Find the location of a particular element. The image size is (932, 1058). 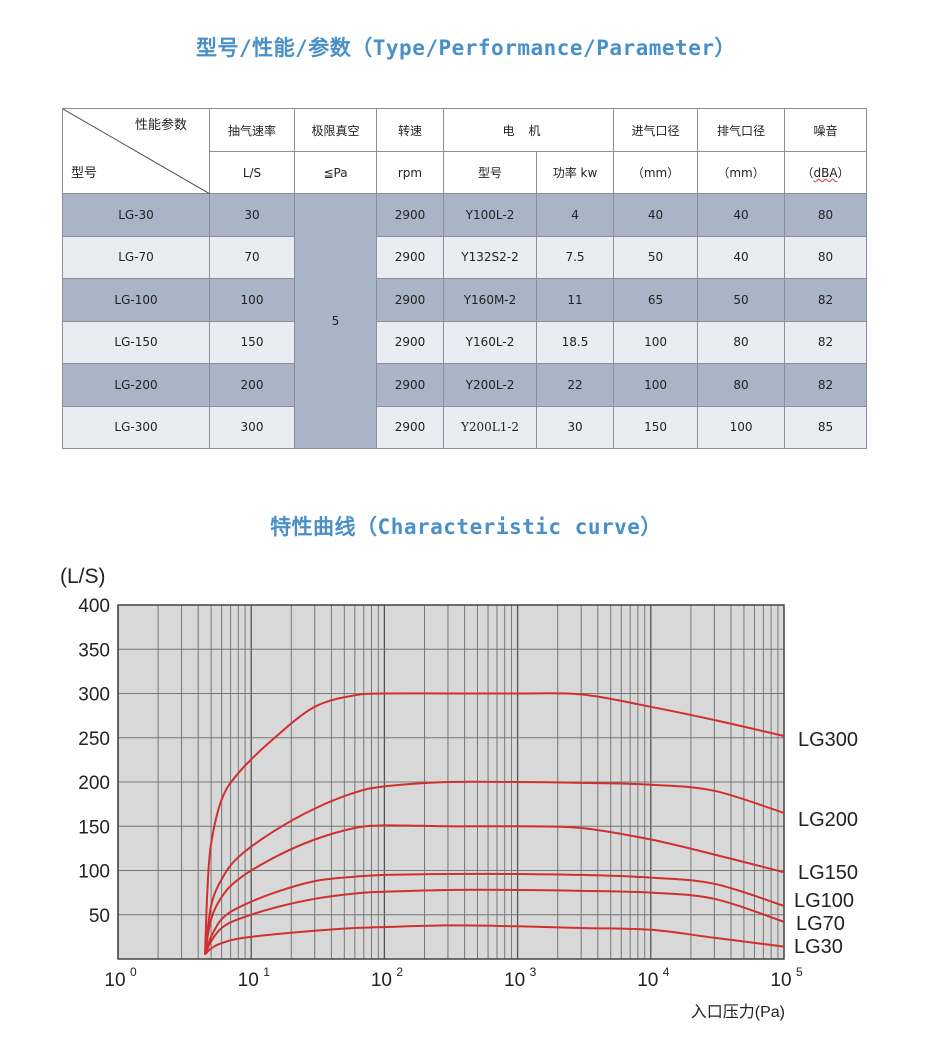

cell-speed: 100 is located at coordinates (252, 300).